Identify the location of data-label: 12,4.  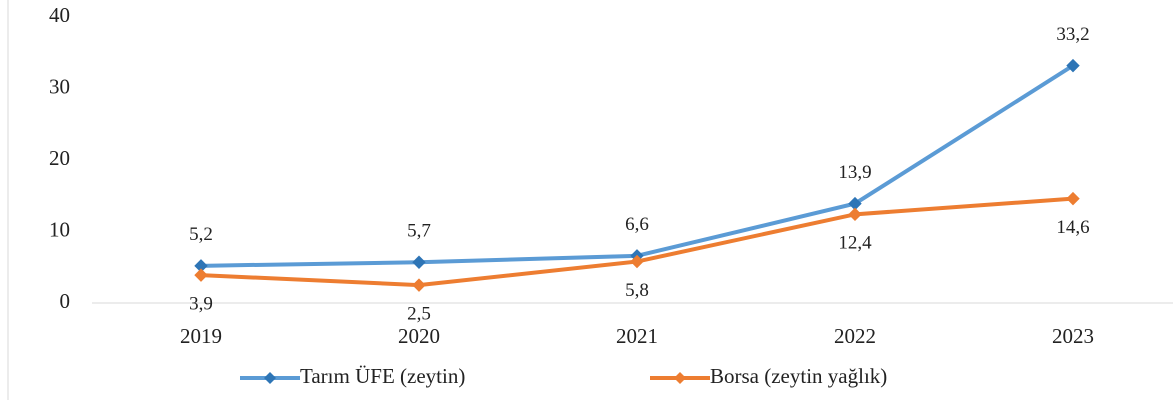
(855, 243).